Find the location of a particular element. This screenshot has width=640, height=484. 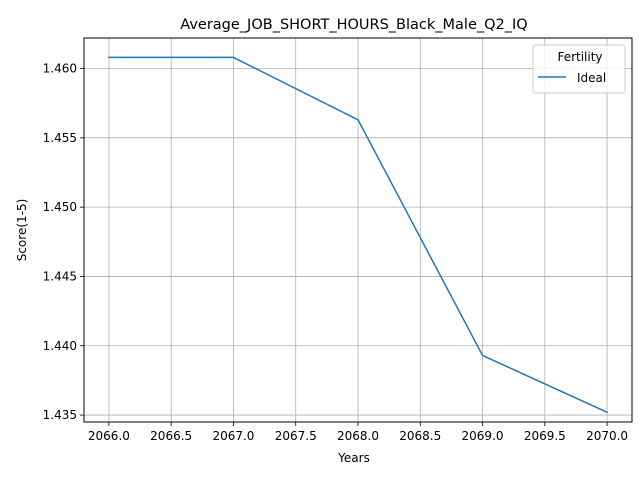

y-tick-label: 1.445 is located at coordinates (60, 276).